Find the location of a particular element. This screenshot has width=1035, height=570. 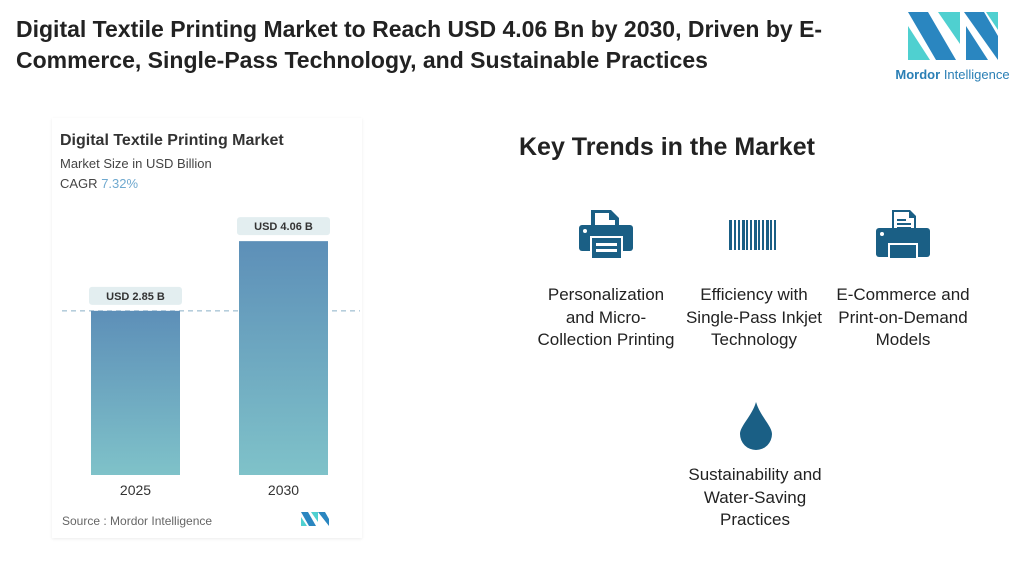

mordor-logo: Mordor Intelligence is located at coordinates (952, 47).